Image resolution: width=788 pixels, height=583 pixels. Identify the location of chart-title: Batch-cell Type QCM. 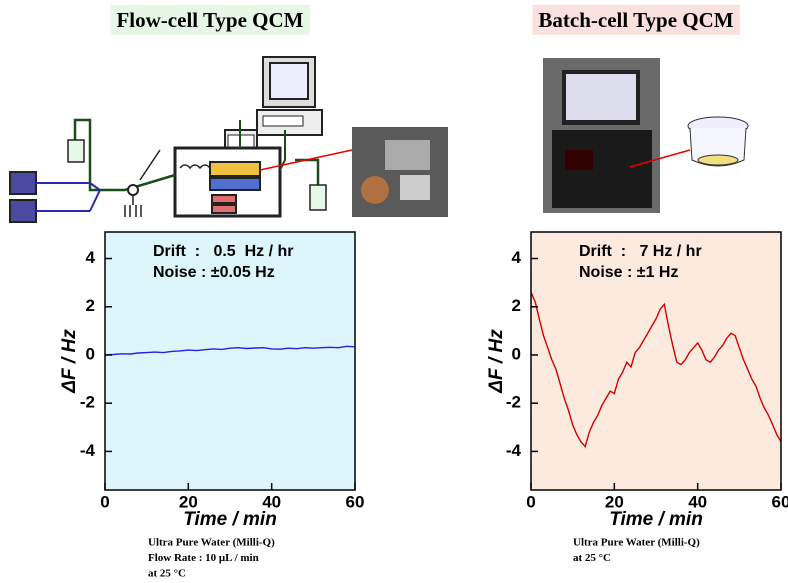
(635, 20).